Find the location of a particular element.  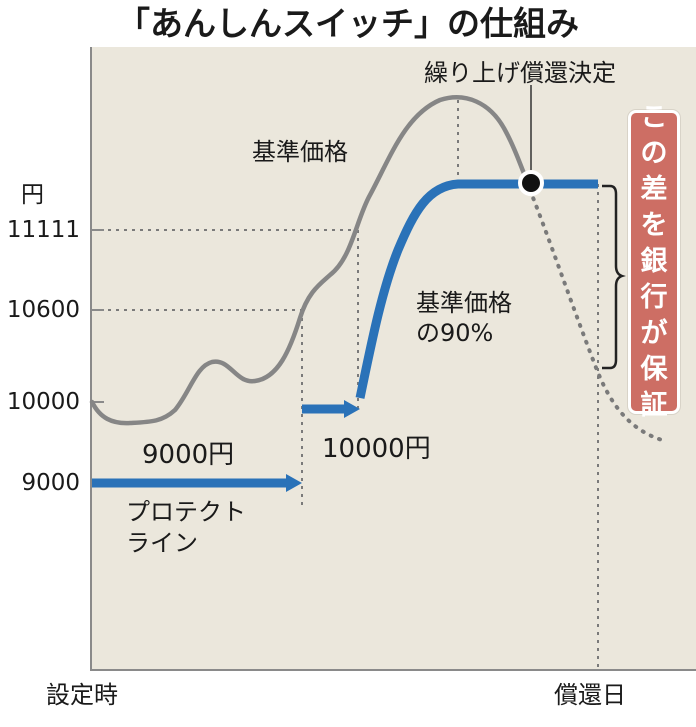

badge-char: が is located at coordinates (654, 333).